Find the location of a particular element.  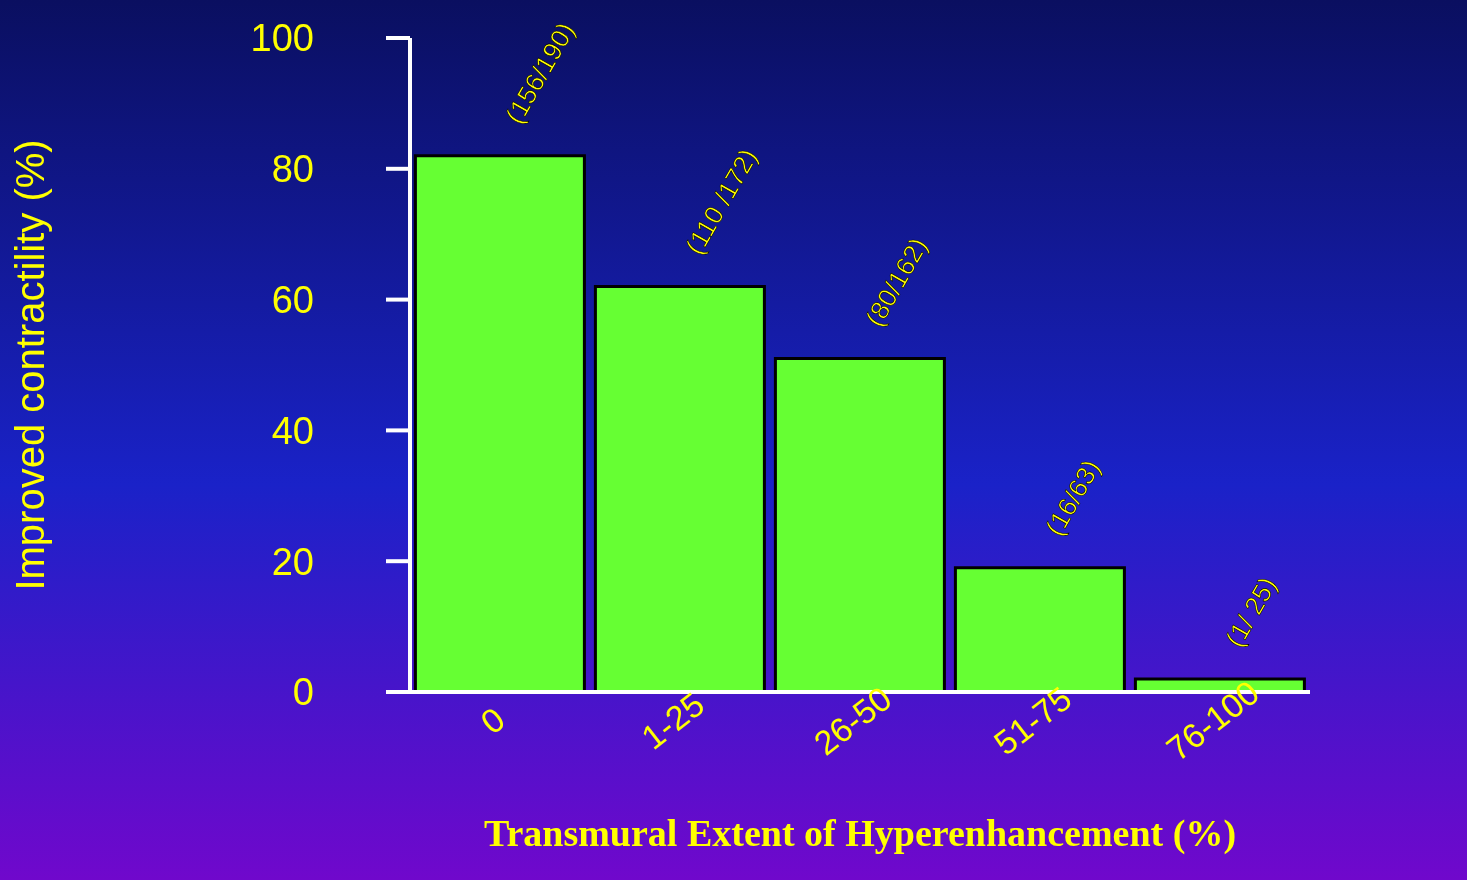

y-tick-label: 60 is located at coordinates (292, 300).